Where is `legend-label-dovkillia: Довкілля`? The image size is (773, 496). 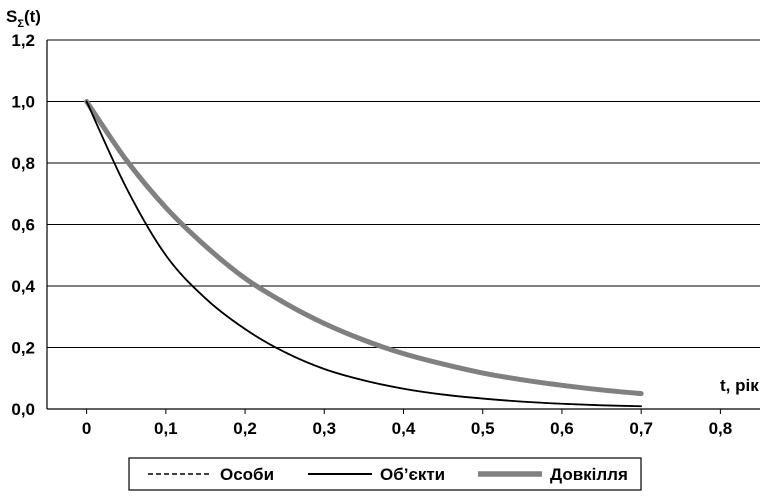 legend-label-dovkillia: Довкілля is located at coordinates (589, 474).